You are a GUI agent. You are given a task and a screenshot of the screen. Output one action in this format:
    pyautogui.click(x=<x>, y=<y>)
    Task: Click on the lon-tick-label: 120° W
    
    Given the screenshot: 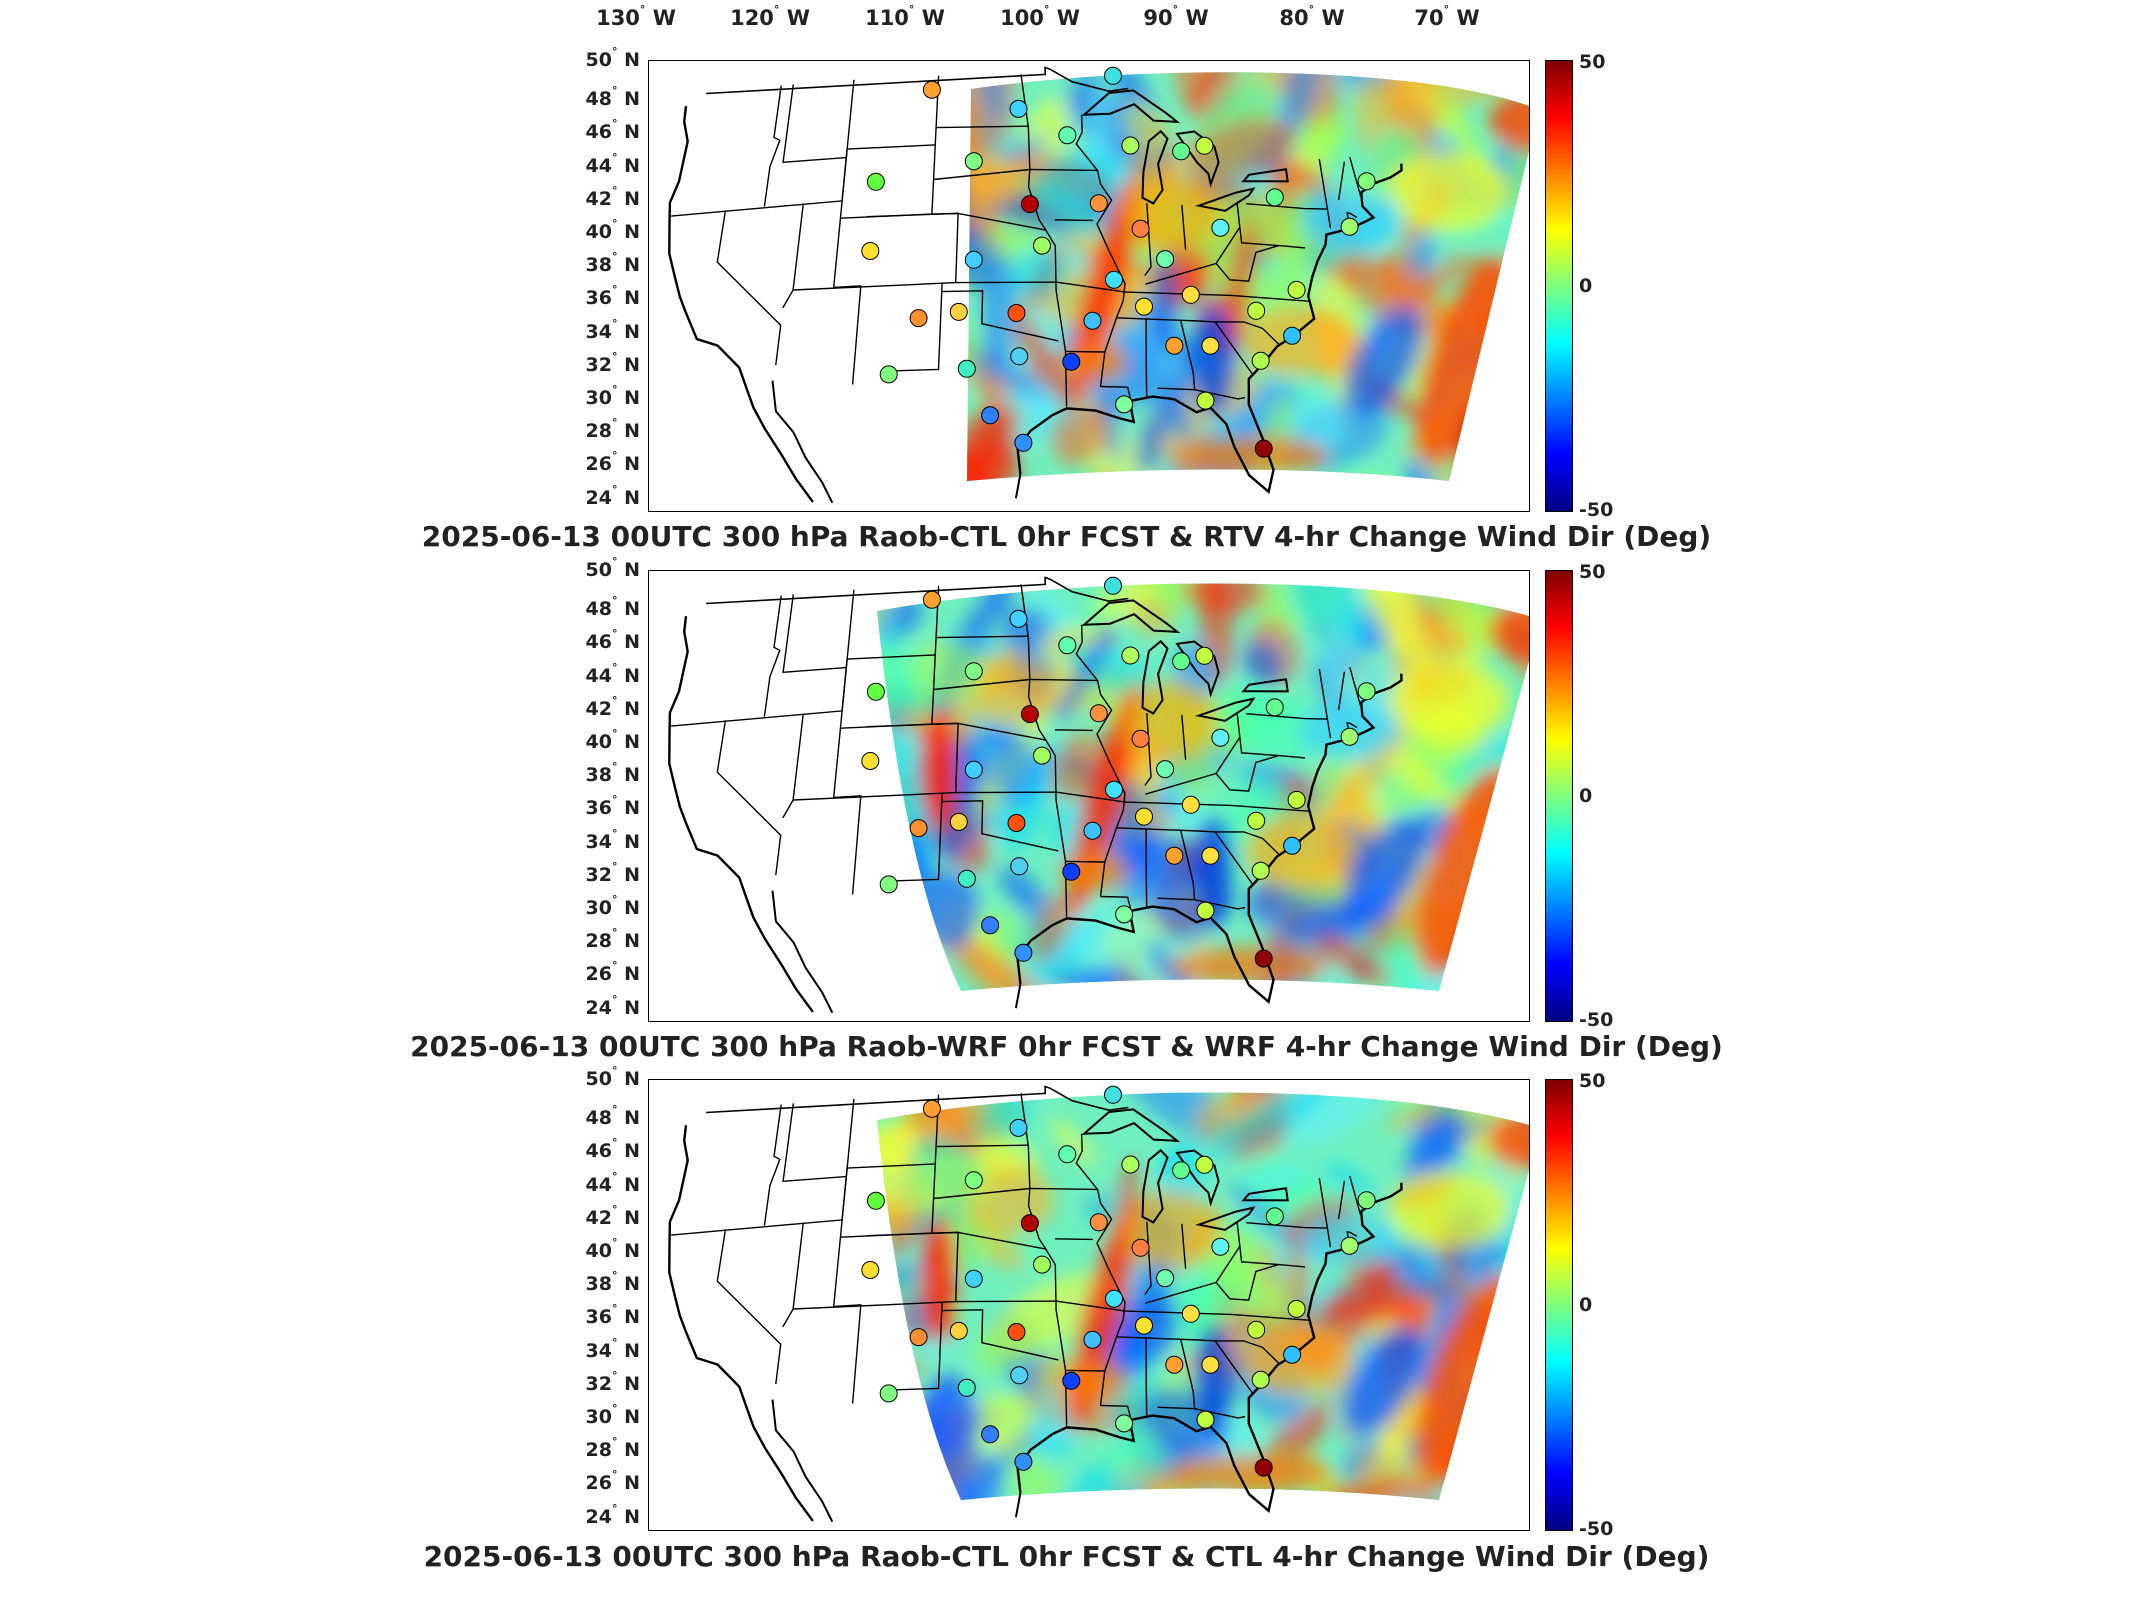 What is the action you would take?
    pyautogui.click(x=770, y=16)
    